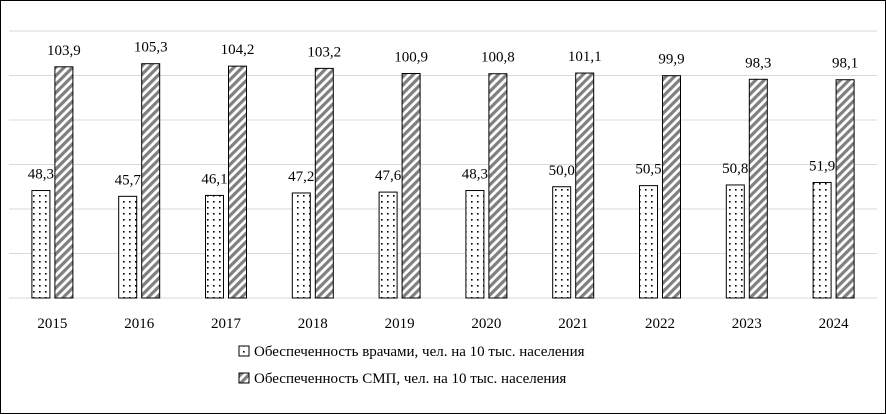 This screenshot has width=886, height=414. Describe the element at coordinates (648, 242) in the screenshot. I see `bar-doctors-2022` at that location.